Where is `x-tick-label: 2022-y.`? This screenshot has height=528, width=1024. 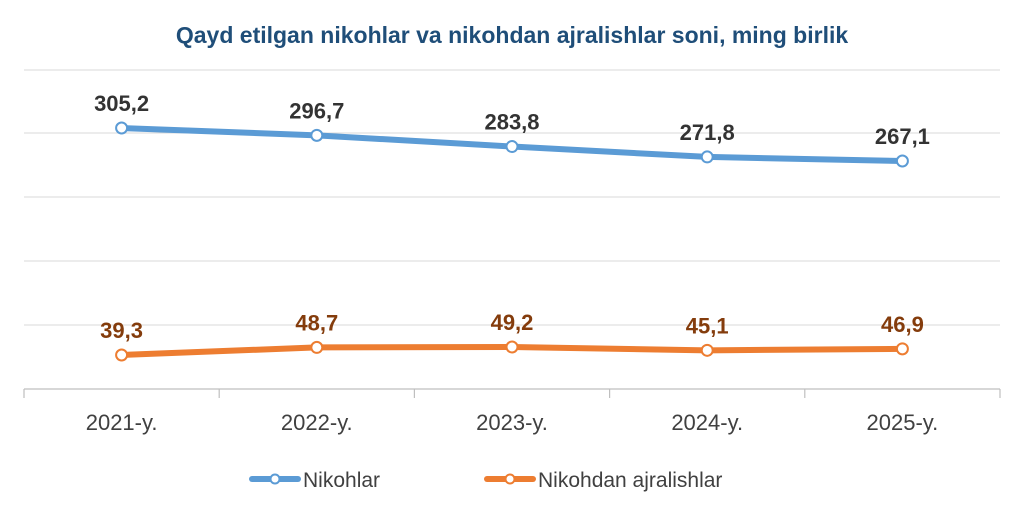 x-tick-label: 2022-y. is located at coordinates (317, 422).